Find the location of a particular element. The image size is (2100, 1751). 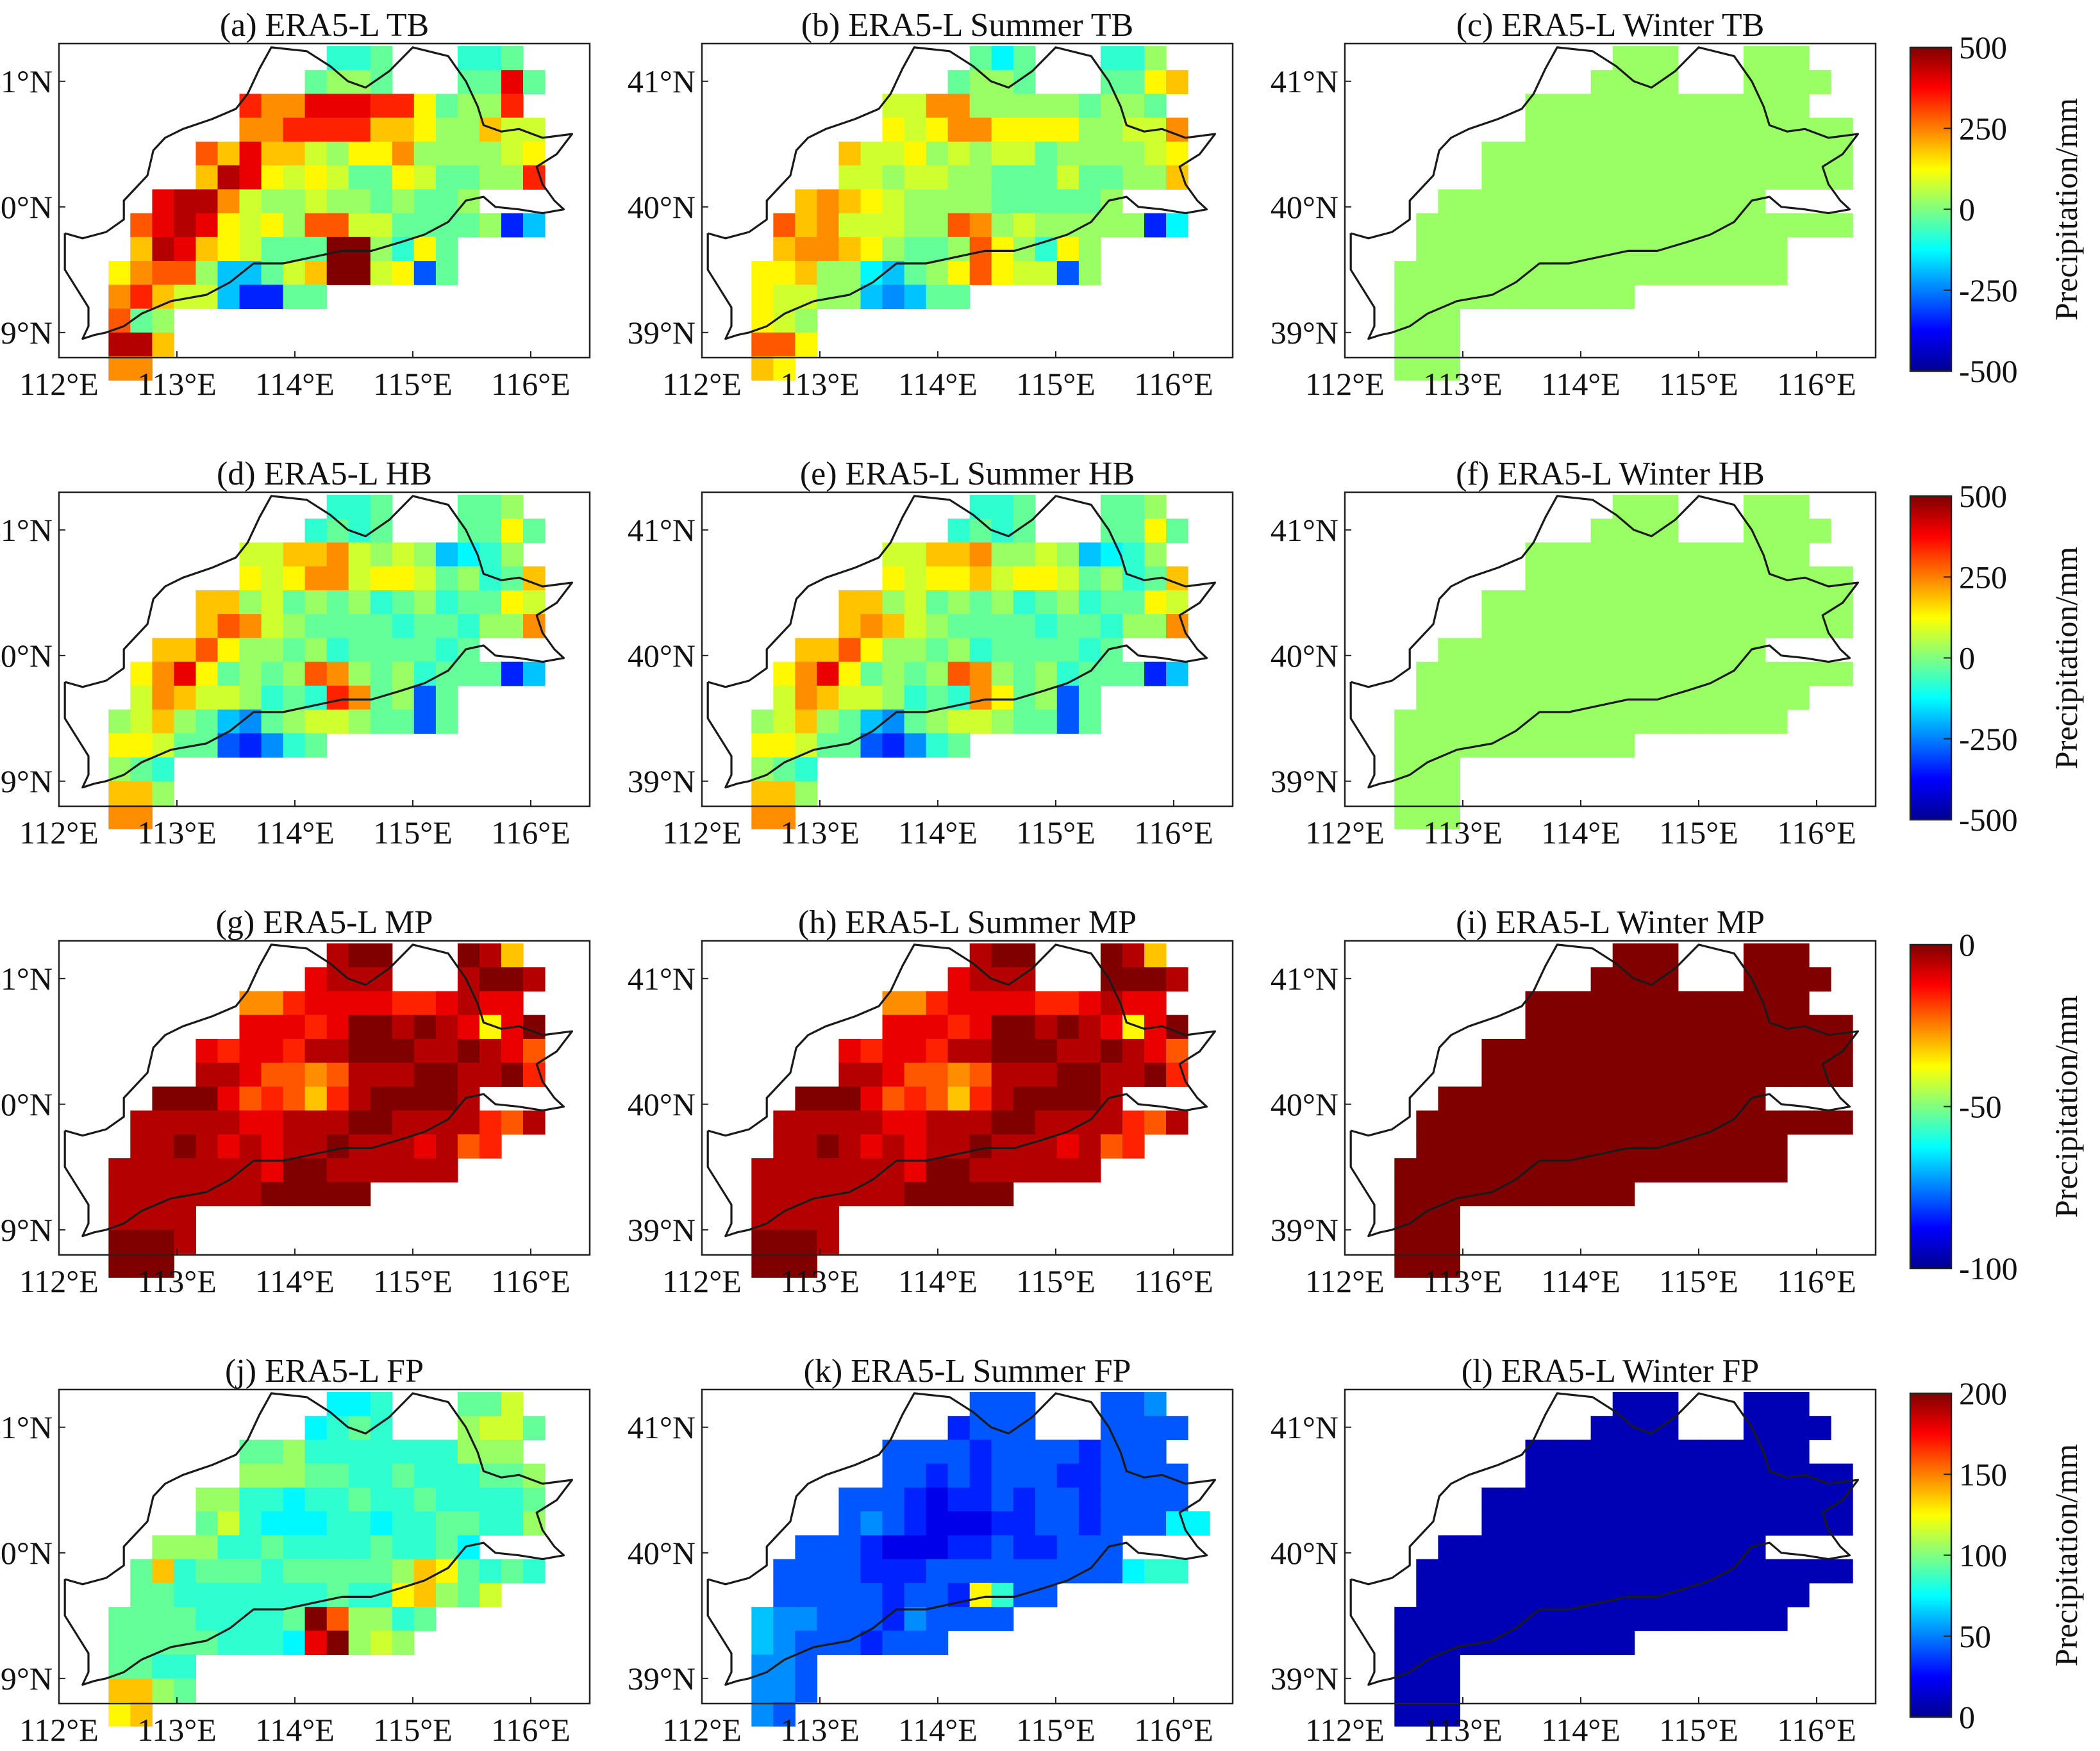

x-tick-label: 116°E is located at coordinates (1174, 833).